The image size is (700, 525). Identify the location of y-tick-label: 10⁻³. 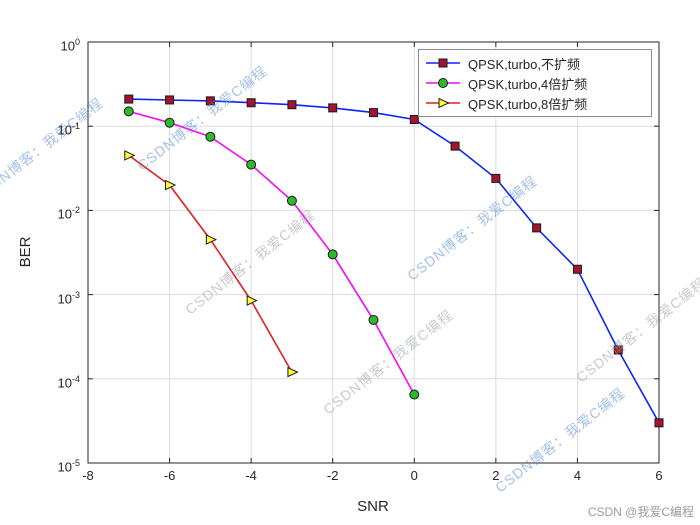
(68, 298).